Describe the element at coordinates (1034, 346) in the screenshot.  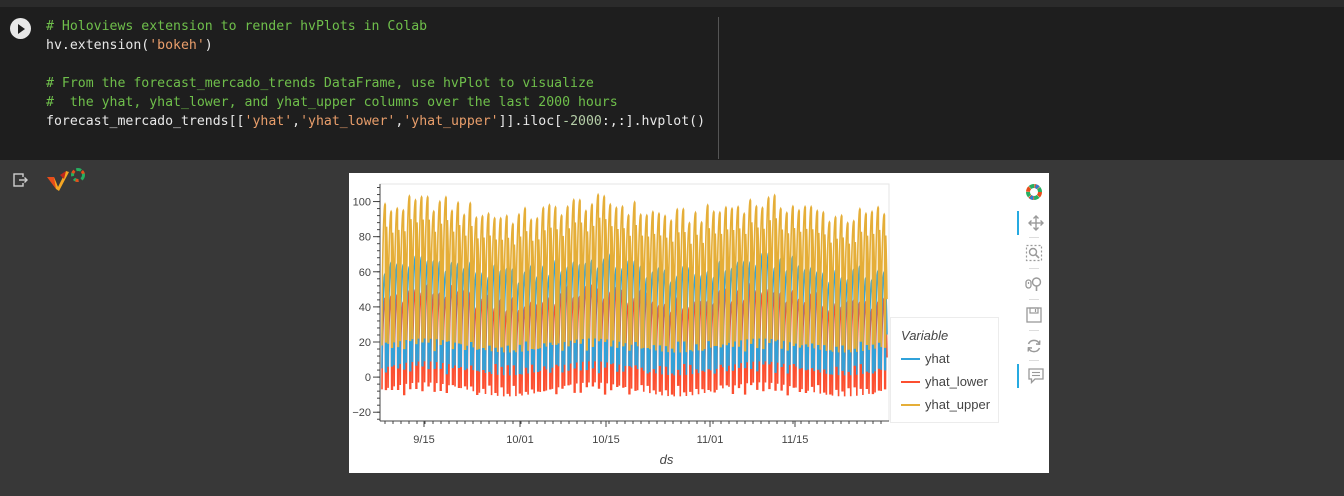
I see `reset-icon` at that location.